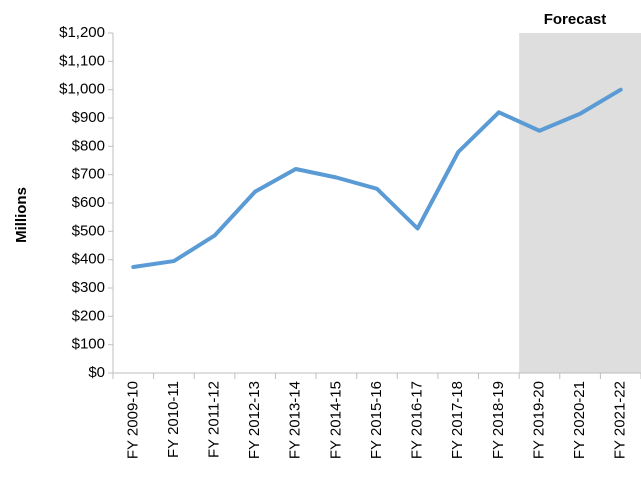 The image size is (641, 500). I want to click on y-tick-label: $300, so click(88, 287).